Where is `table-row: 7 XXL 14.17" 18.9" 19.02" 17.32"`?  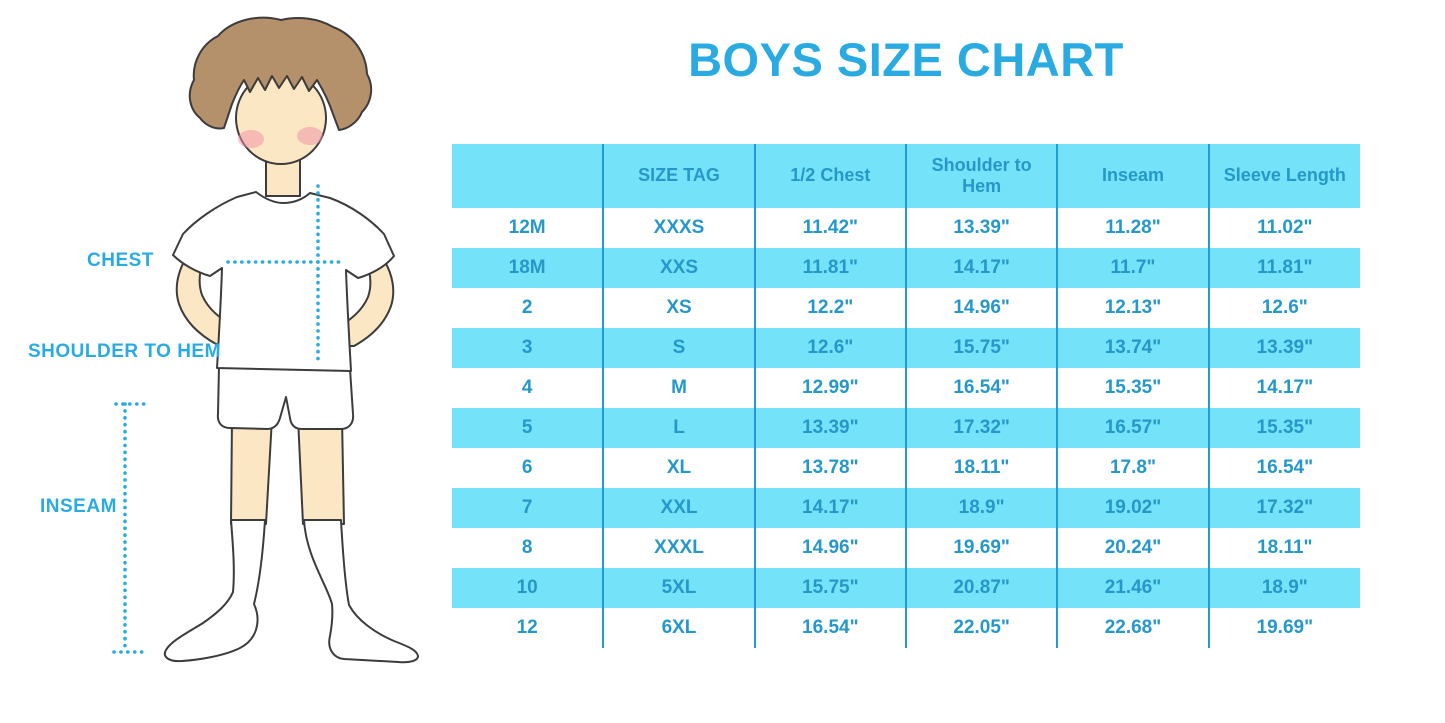
table-row: 7 XXL 14.17" 18.9" 19.02" 17.32" is located at coordinates (906, 508).